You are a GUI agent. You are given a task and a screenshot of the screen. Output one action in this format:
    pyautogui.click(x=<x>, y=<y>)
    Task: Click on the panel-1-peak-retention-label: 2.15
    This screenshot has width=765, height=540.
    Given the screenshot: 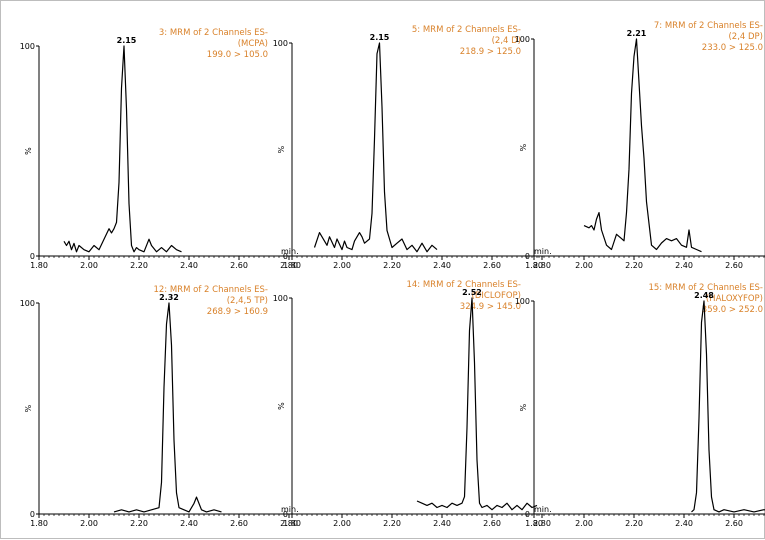 What is the action you would take?
    pyautogui.click(x=127, y=40)
    